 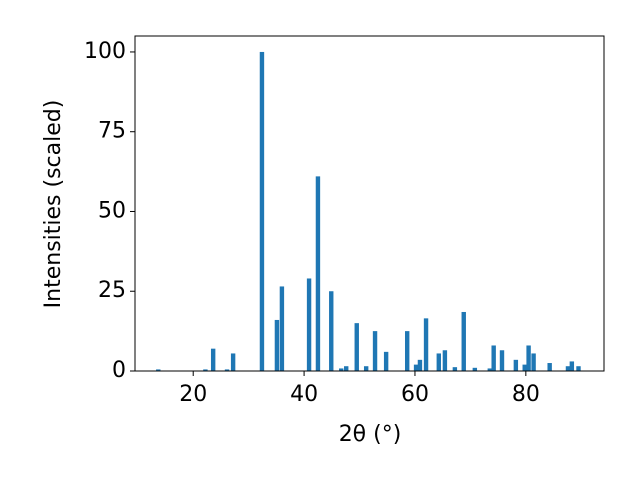 I want to click on x-tick-label: 60, so click(x=415, y=394).